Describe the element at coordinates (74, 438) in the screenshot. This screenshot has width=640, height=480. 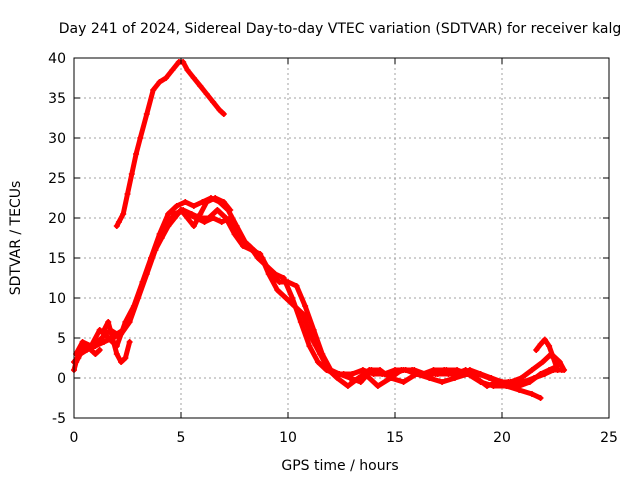
I see `x-tick-label: 0` at that location.